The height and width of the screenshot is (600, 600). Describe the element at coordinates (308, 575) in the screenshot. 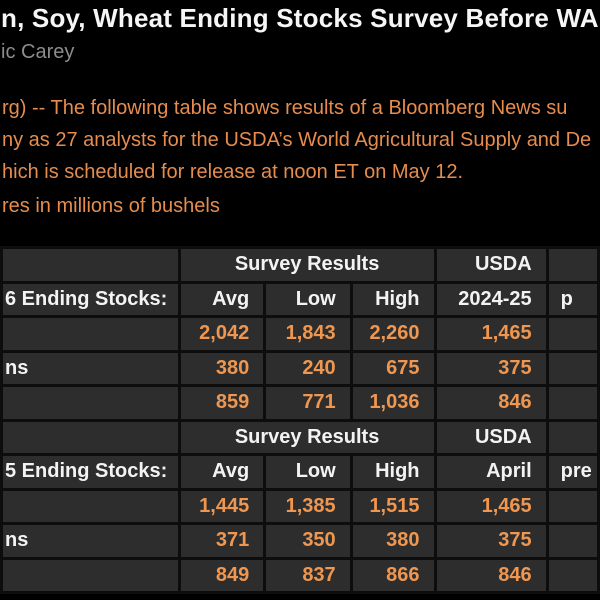

I see `cell-low: 837` at that location.